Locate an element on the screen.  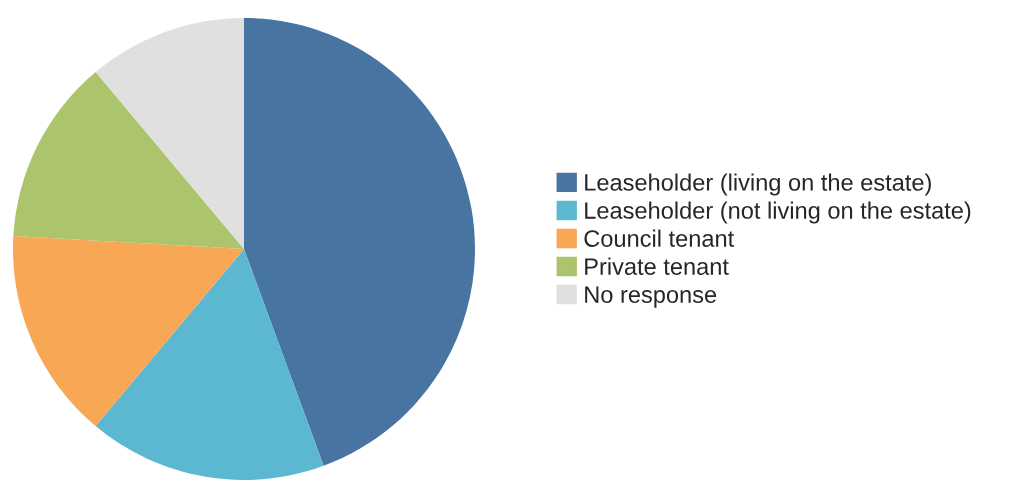
legend-label: Private tenant is located at coordinates (657, 266).